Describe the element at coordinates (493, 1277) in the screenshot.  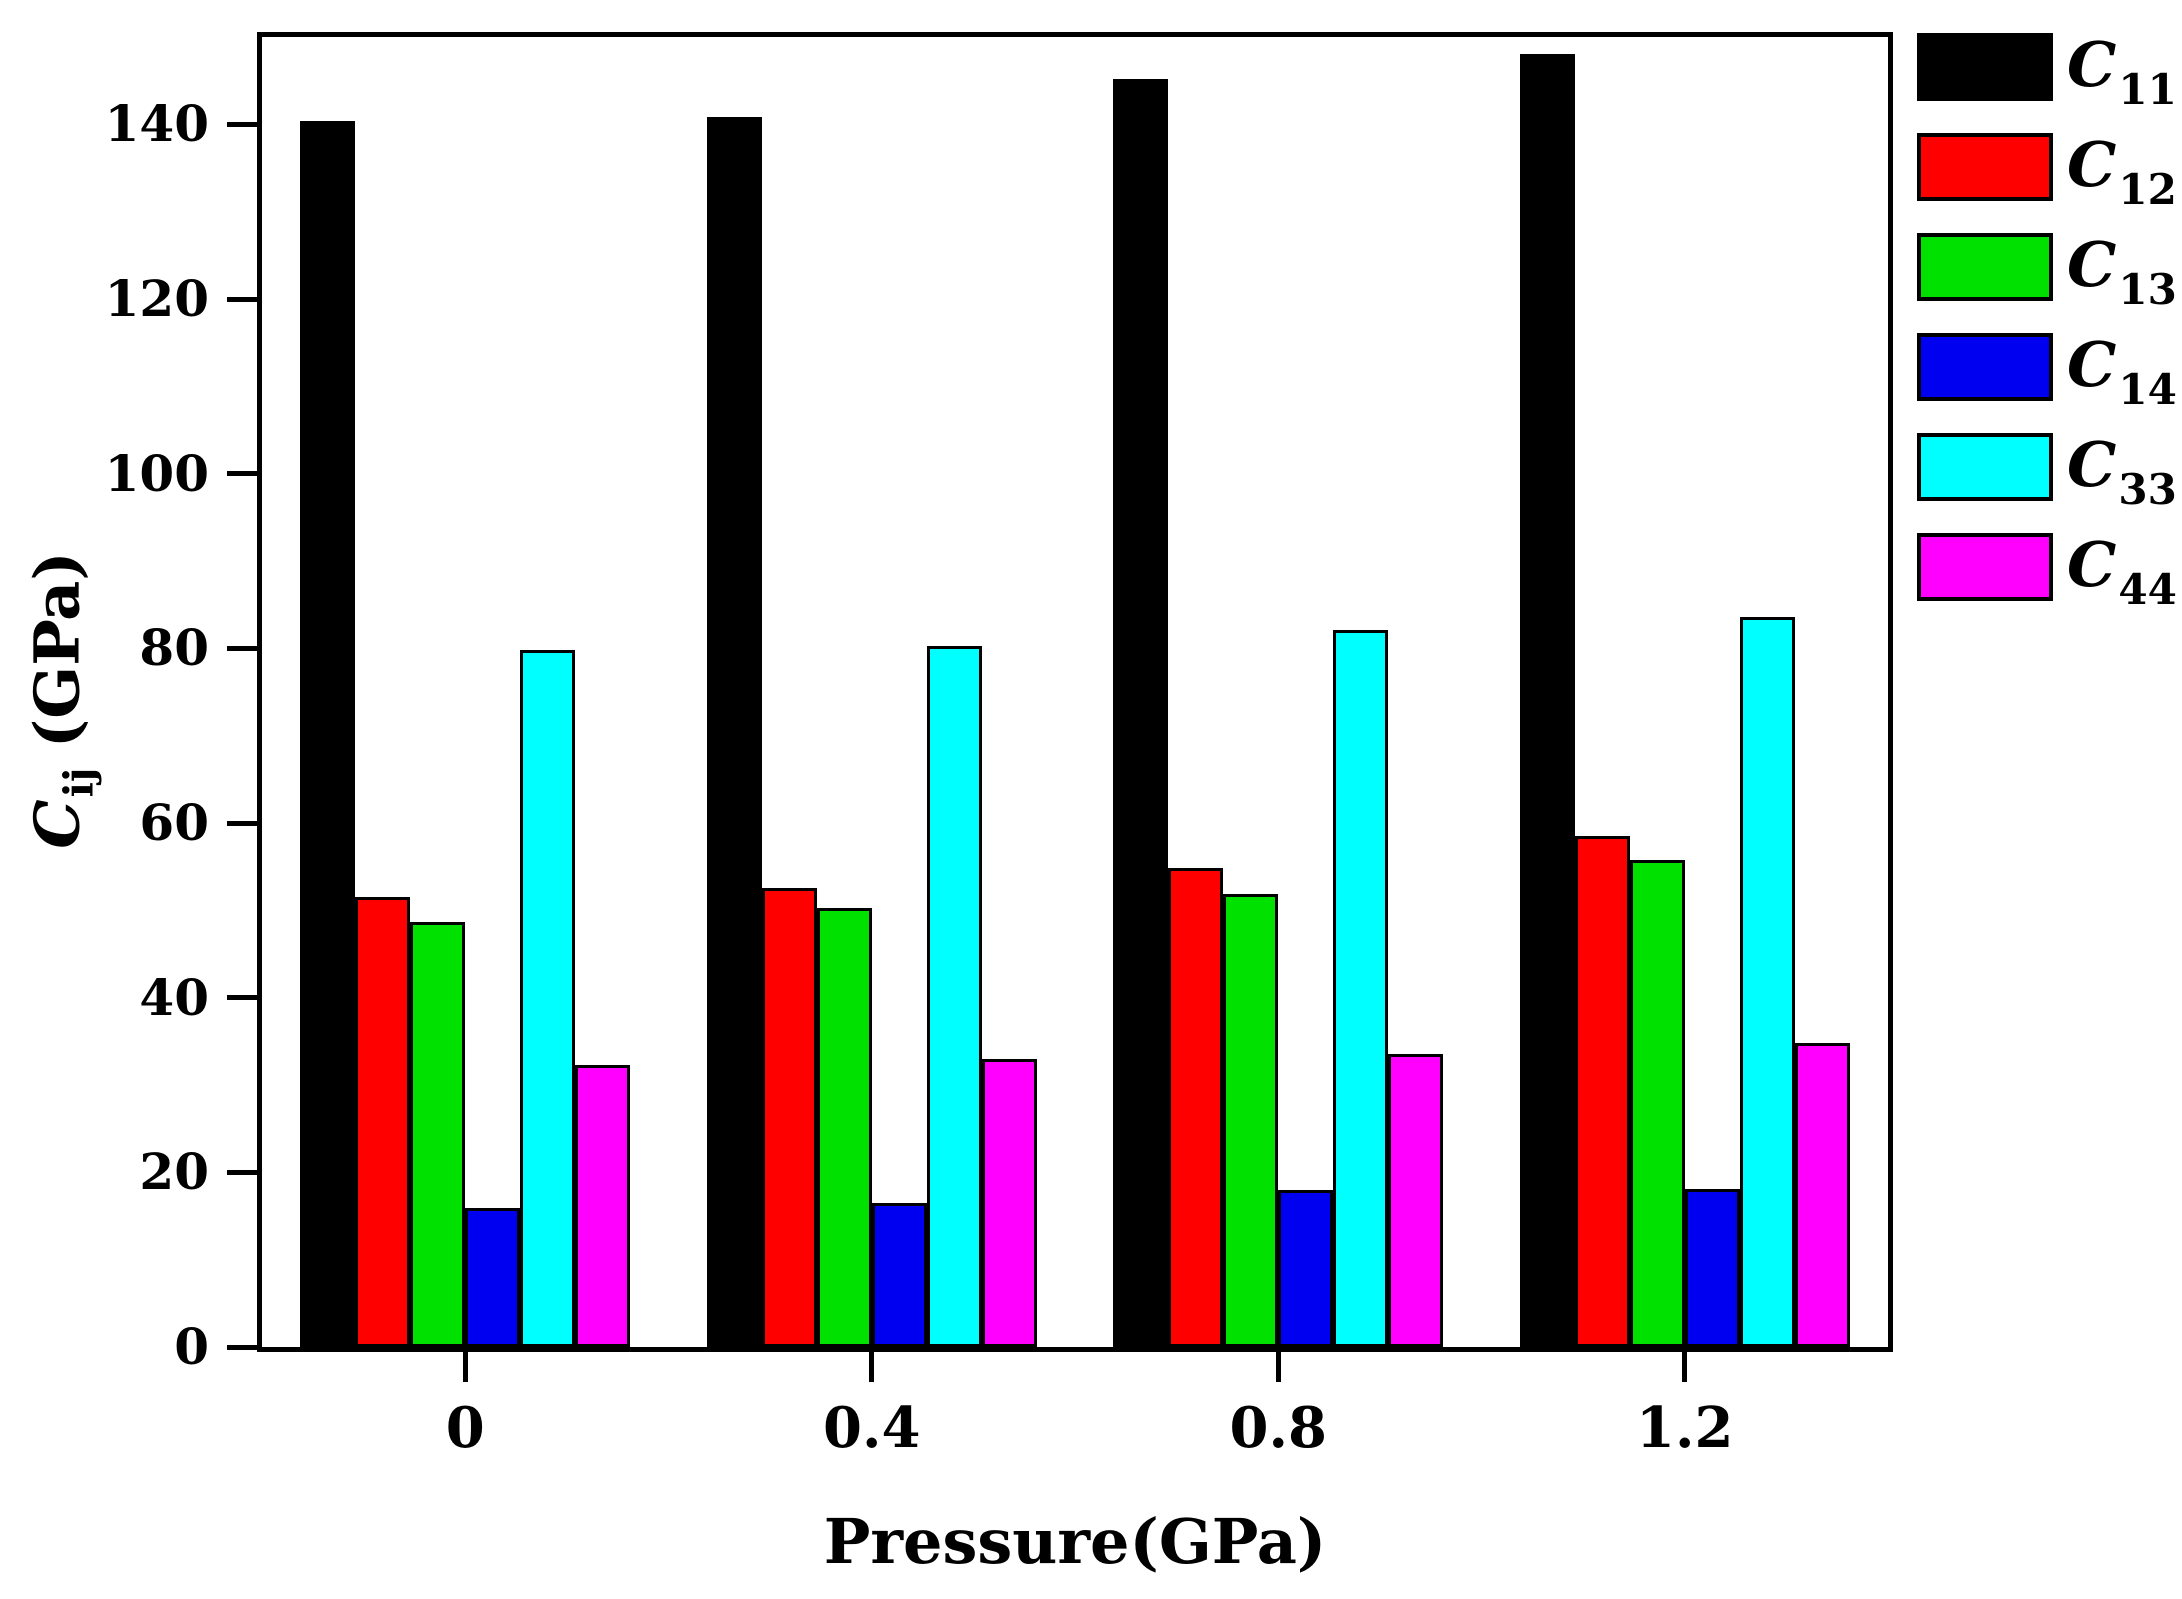
I see `bar-C14-group1` at that location.